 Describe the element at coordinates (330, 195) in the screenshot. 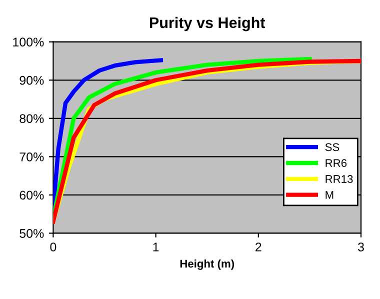

I see `legend-label: M` at that location.